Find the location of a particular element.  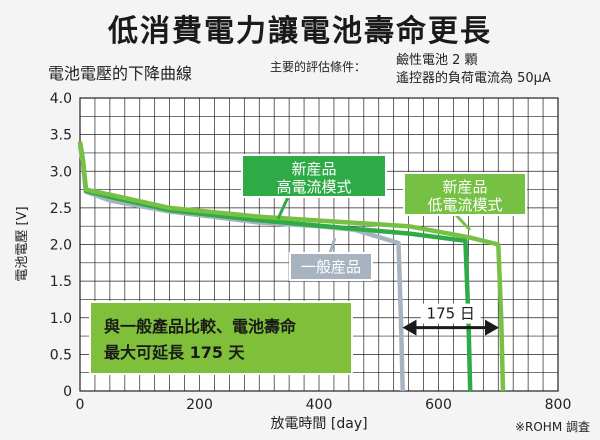

credit-text: ※ROHM 調査 is located at coordinates (552, 427).